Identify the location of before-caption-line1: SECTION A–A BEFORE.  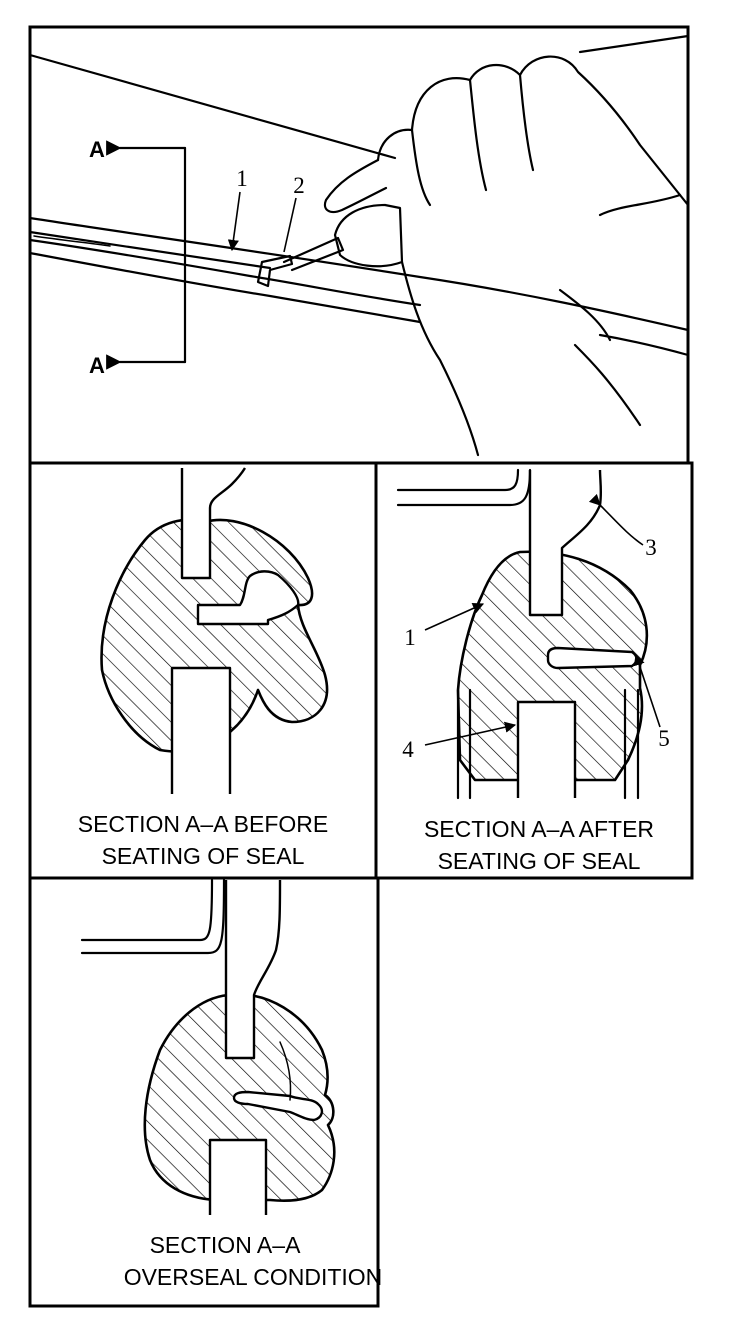
(203, 824).